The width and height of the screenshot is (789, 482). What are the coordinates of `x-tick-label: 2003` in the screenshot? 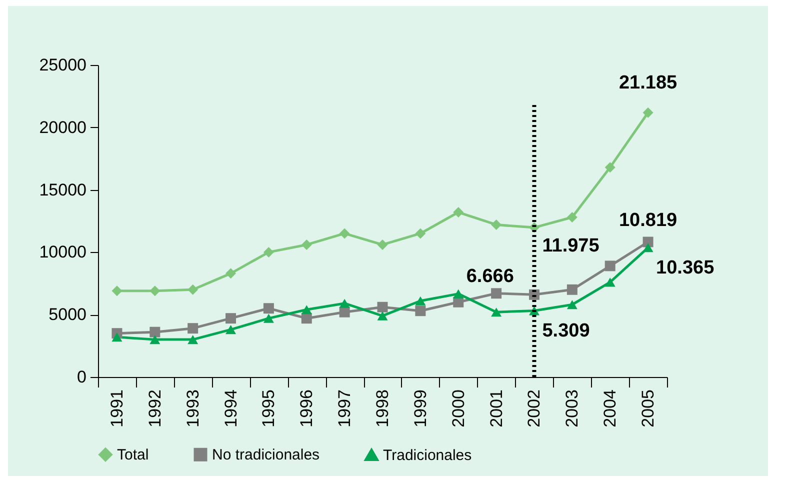 It's located at (572, 409).